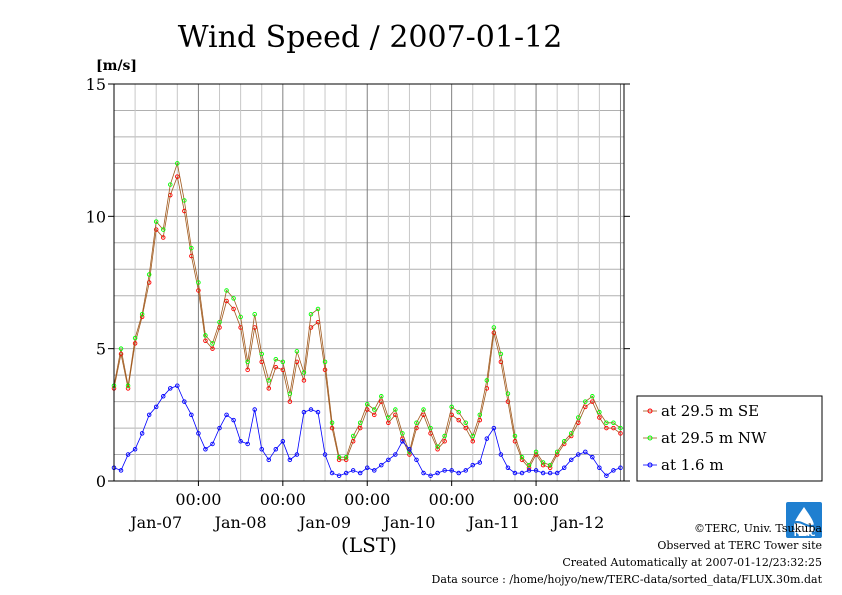 The image size is (842, 595). What do you see at coordinates (577, 522) in the screenshot?
I see `x-date-label: Jan-12` at bounding box center [577, 522].